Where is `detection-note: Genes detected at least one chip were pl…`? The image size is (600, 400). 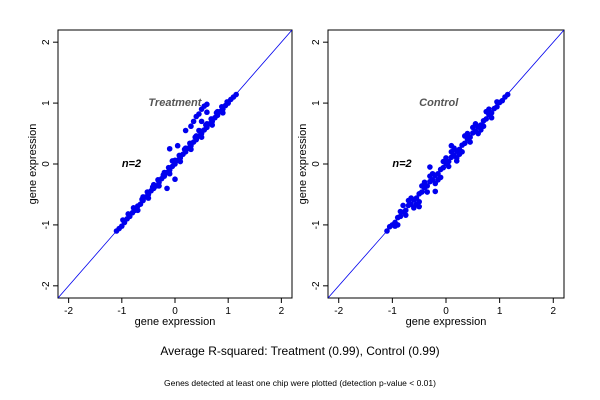 detection-note: Genes detected at least one chip were pl… is located at coordinates (300, 383).